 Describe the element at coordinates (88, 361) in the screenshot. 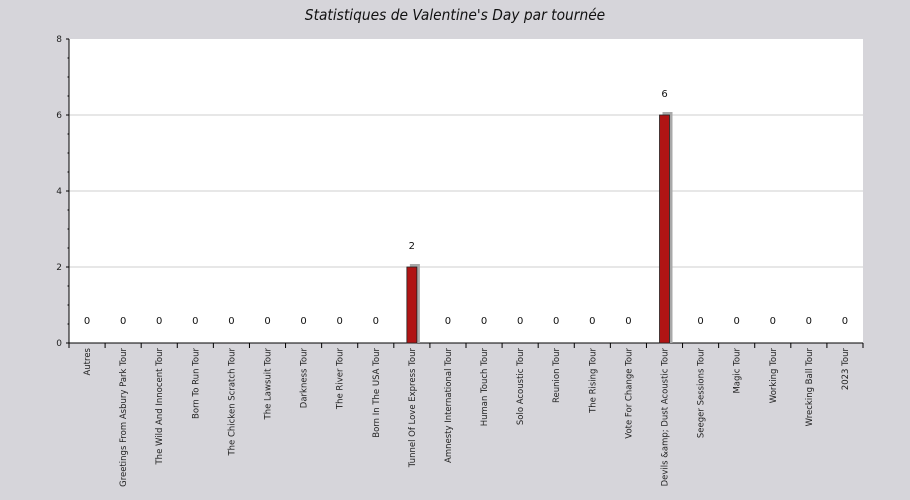

I see `x-tick-label: Autres` at that location.